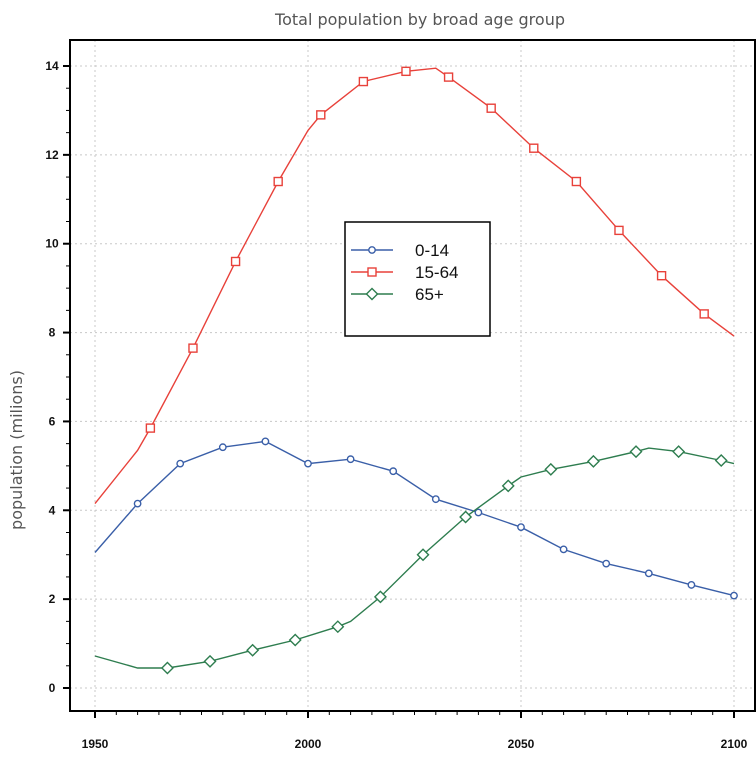 This screenshot has height=757, width=756. Describe the element at coordinates (308, 744) in the screenshot. I see `x-tick-label: 2000` at that location.